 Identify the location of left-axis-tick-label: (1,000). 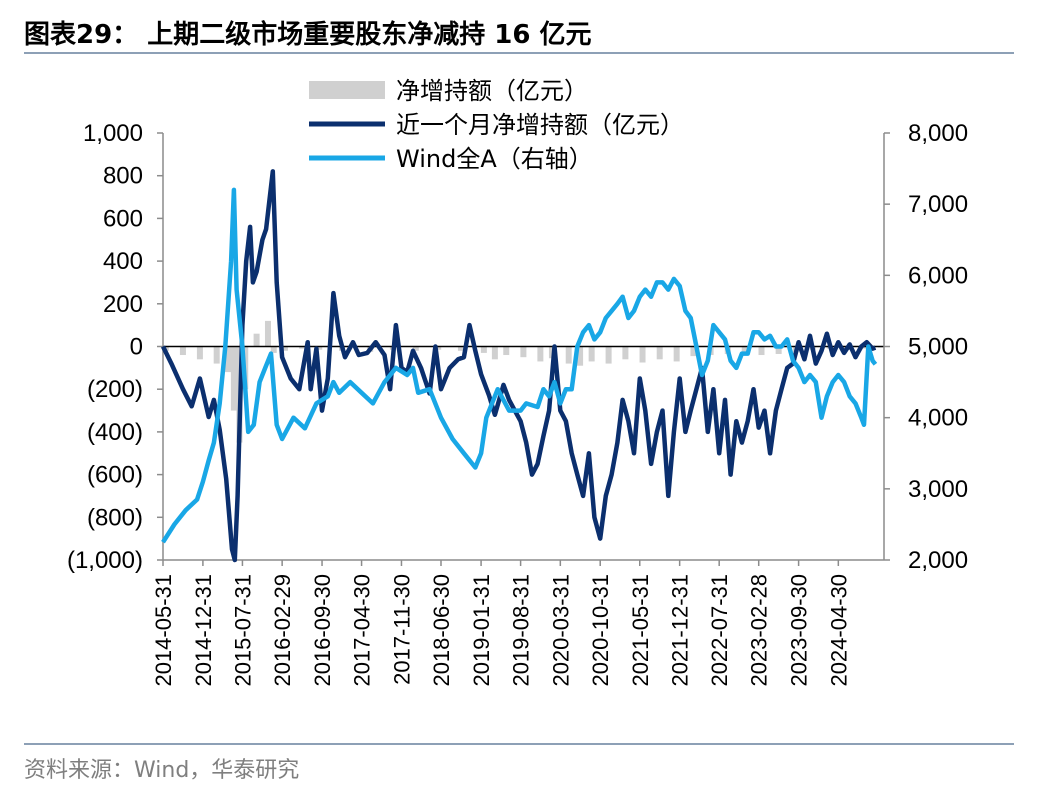
(105, 560).